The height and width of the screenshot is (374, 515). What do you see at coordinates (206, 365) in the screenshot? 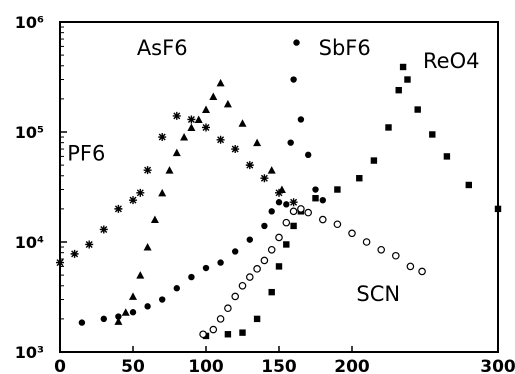
I see `x-tick-label-2: 100` at bounding box center [206, 365].